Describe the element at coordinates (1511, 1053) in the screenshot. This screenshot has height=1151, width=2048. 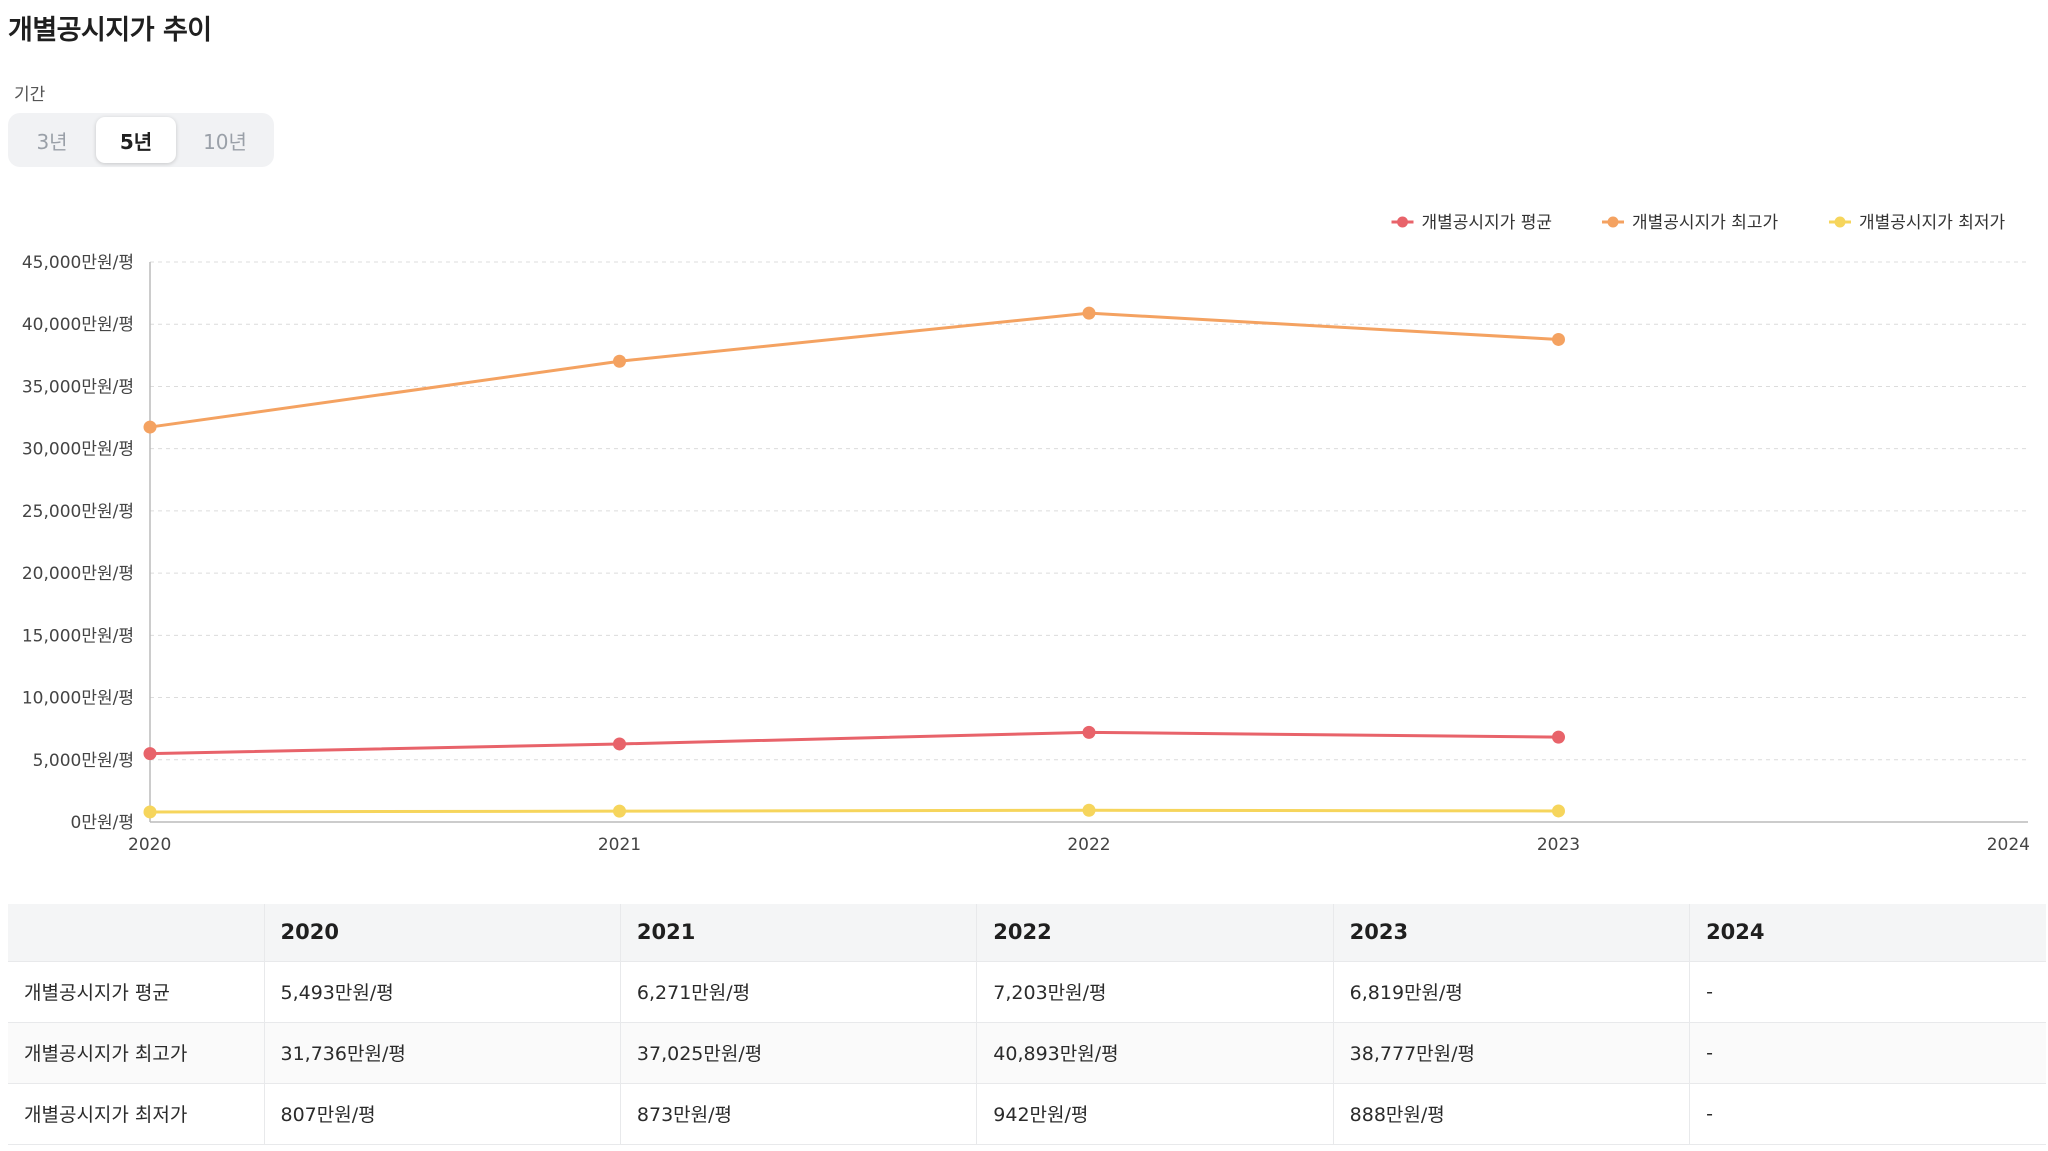
I see `table-cell: 38,777만원/평` at that location.